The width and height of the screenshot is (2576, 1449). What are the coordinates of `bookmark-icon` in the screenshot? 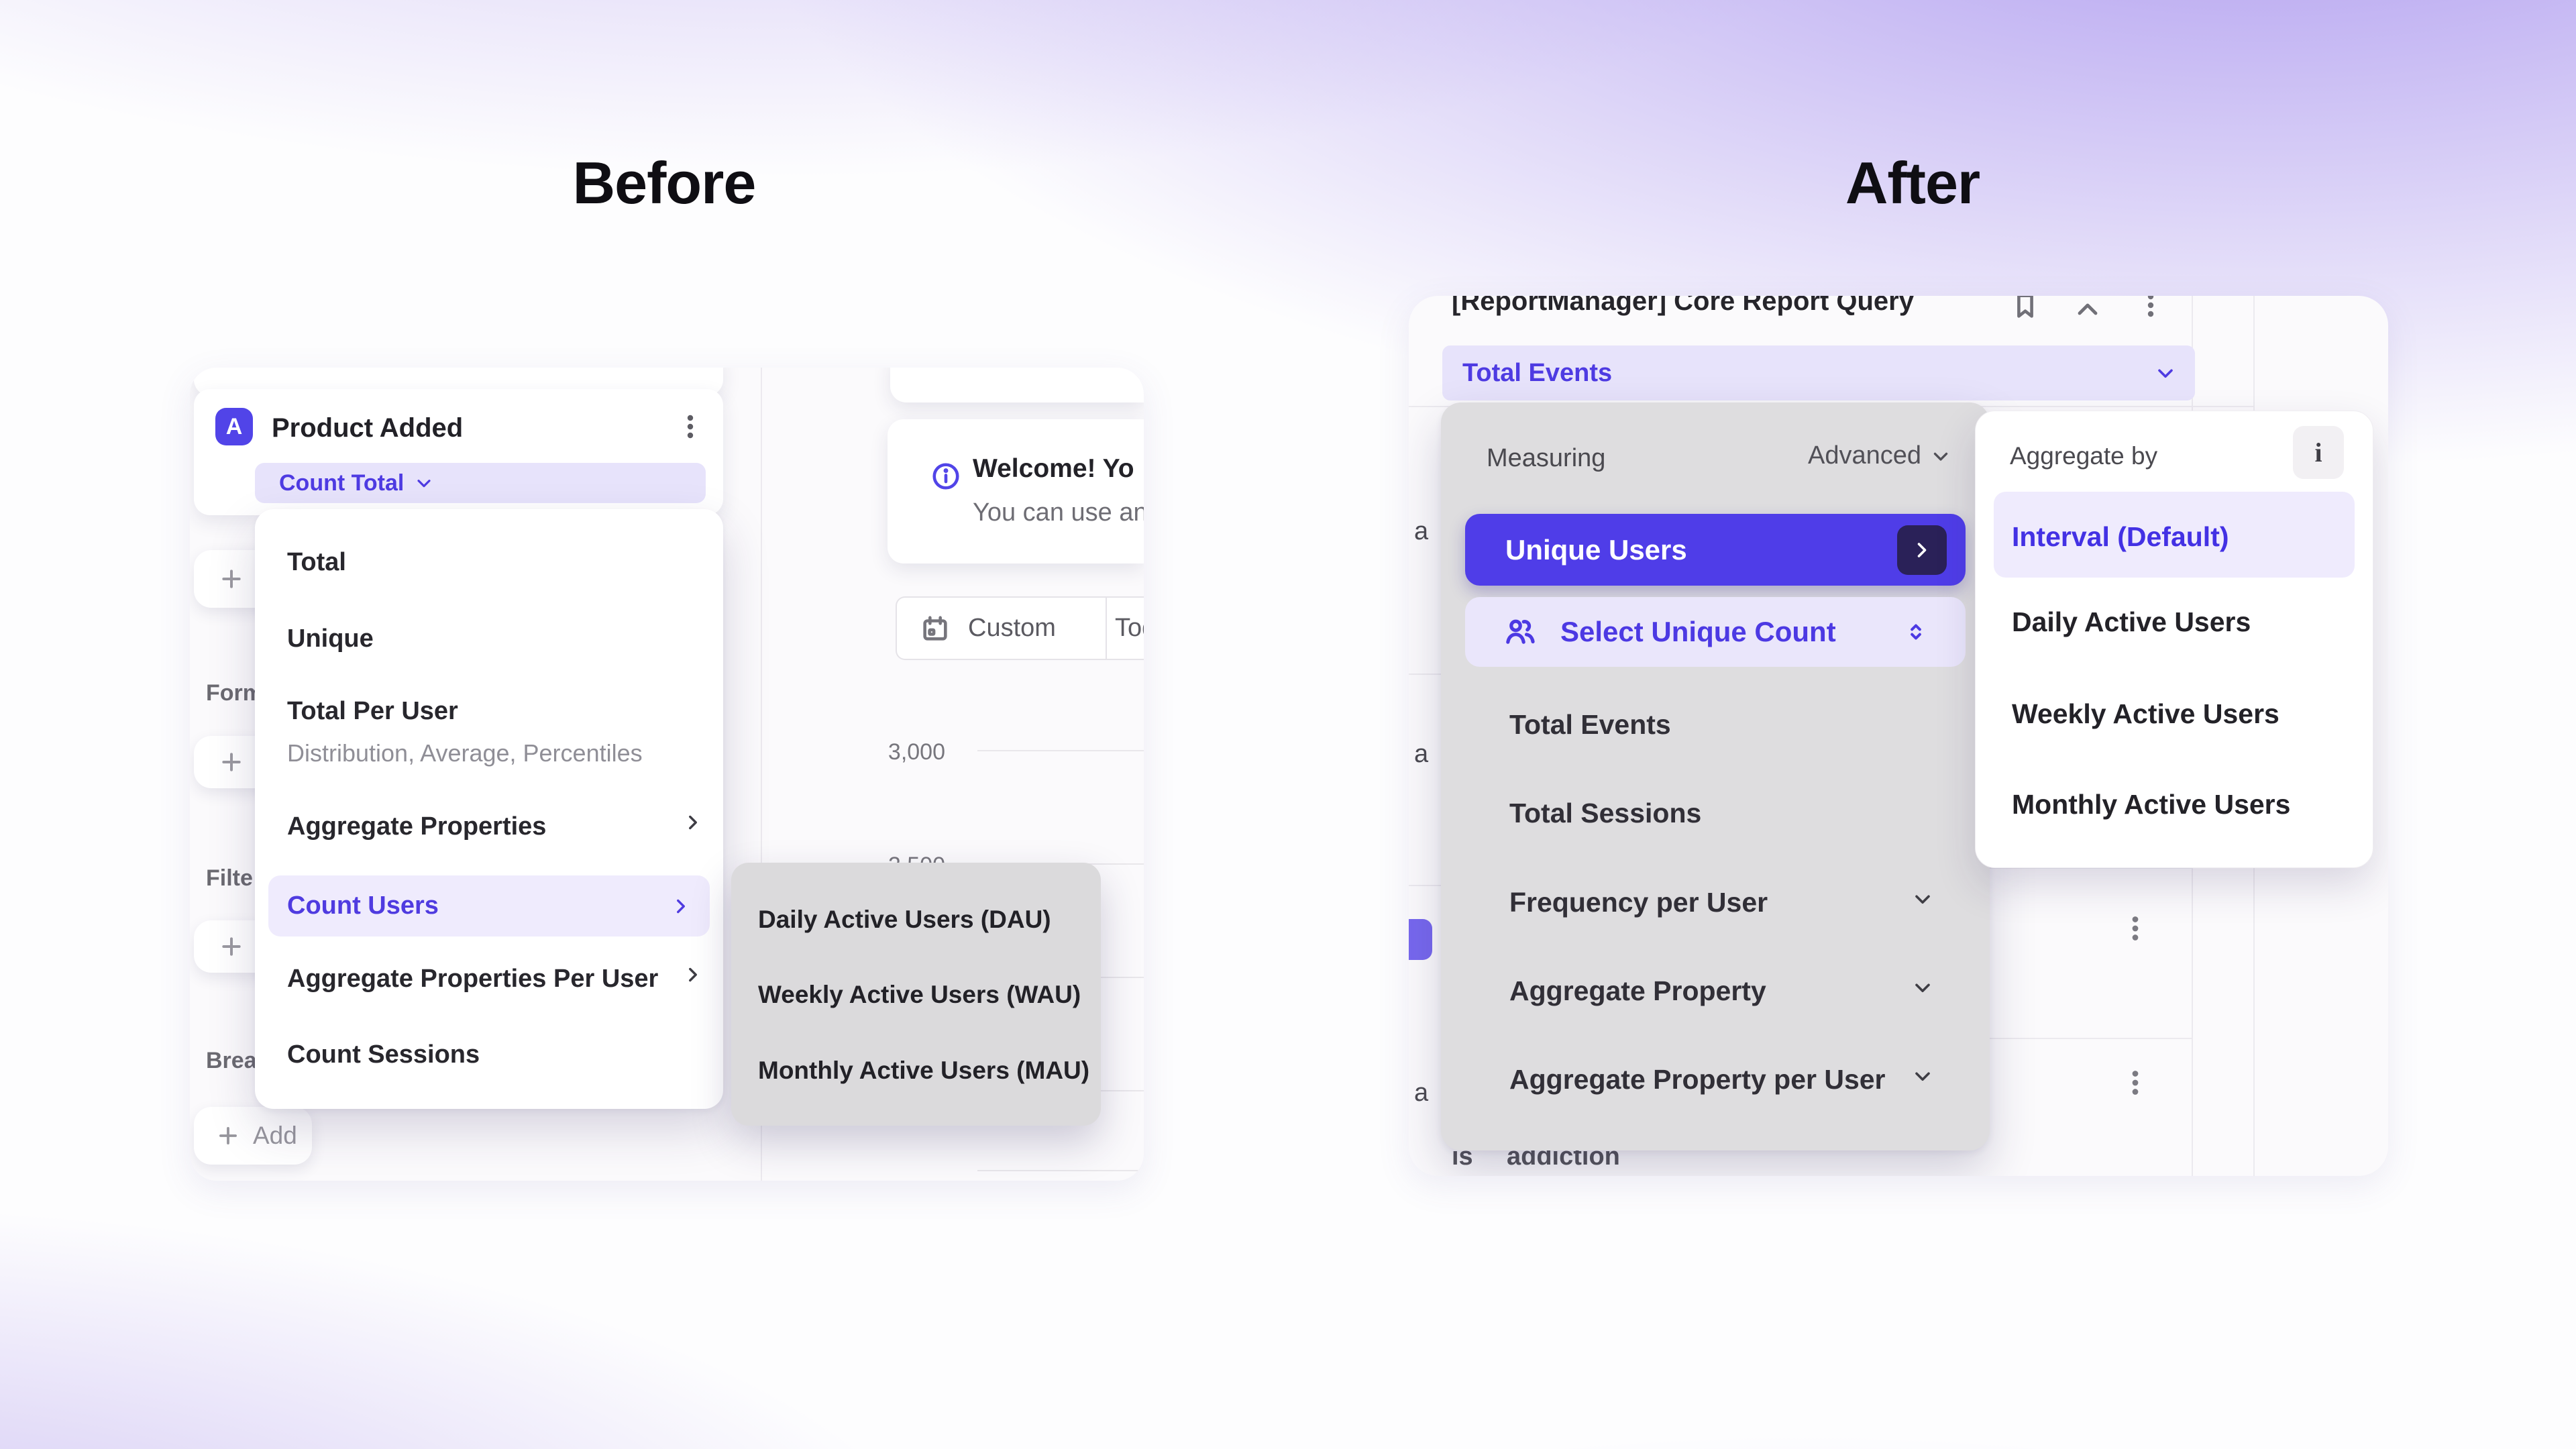 It's located at (2025, 308).